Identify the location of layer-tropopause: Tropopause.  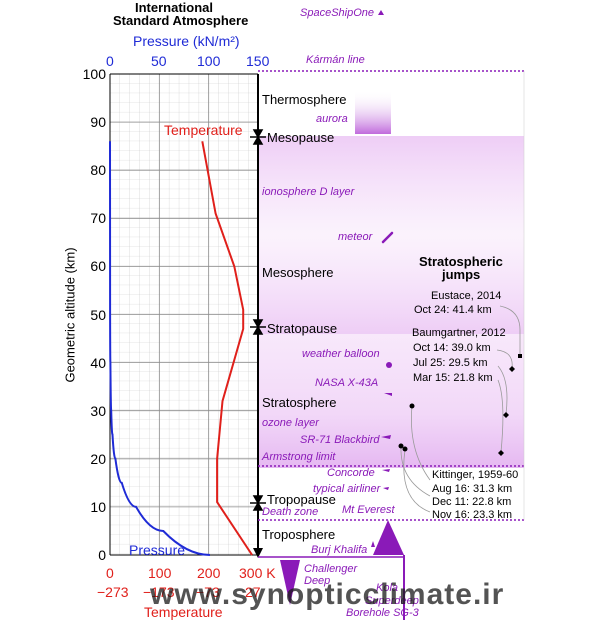
(301, 499).